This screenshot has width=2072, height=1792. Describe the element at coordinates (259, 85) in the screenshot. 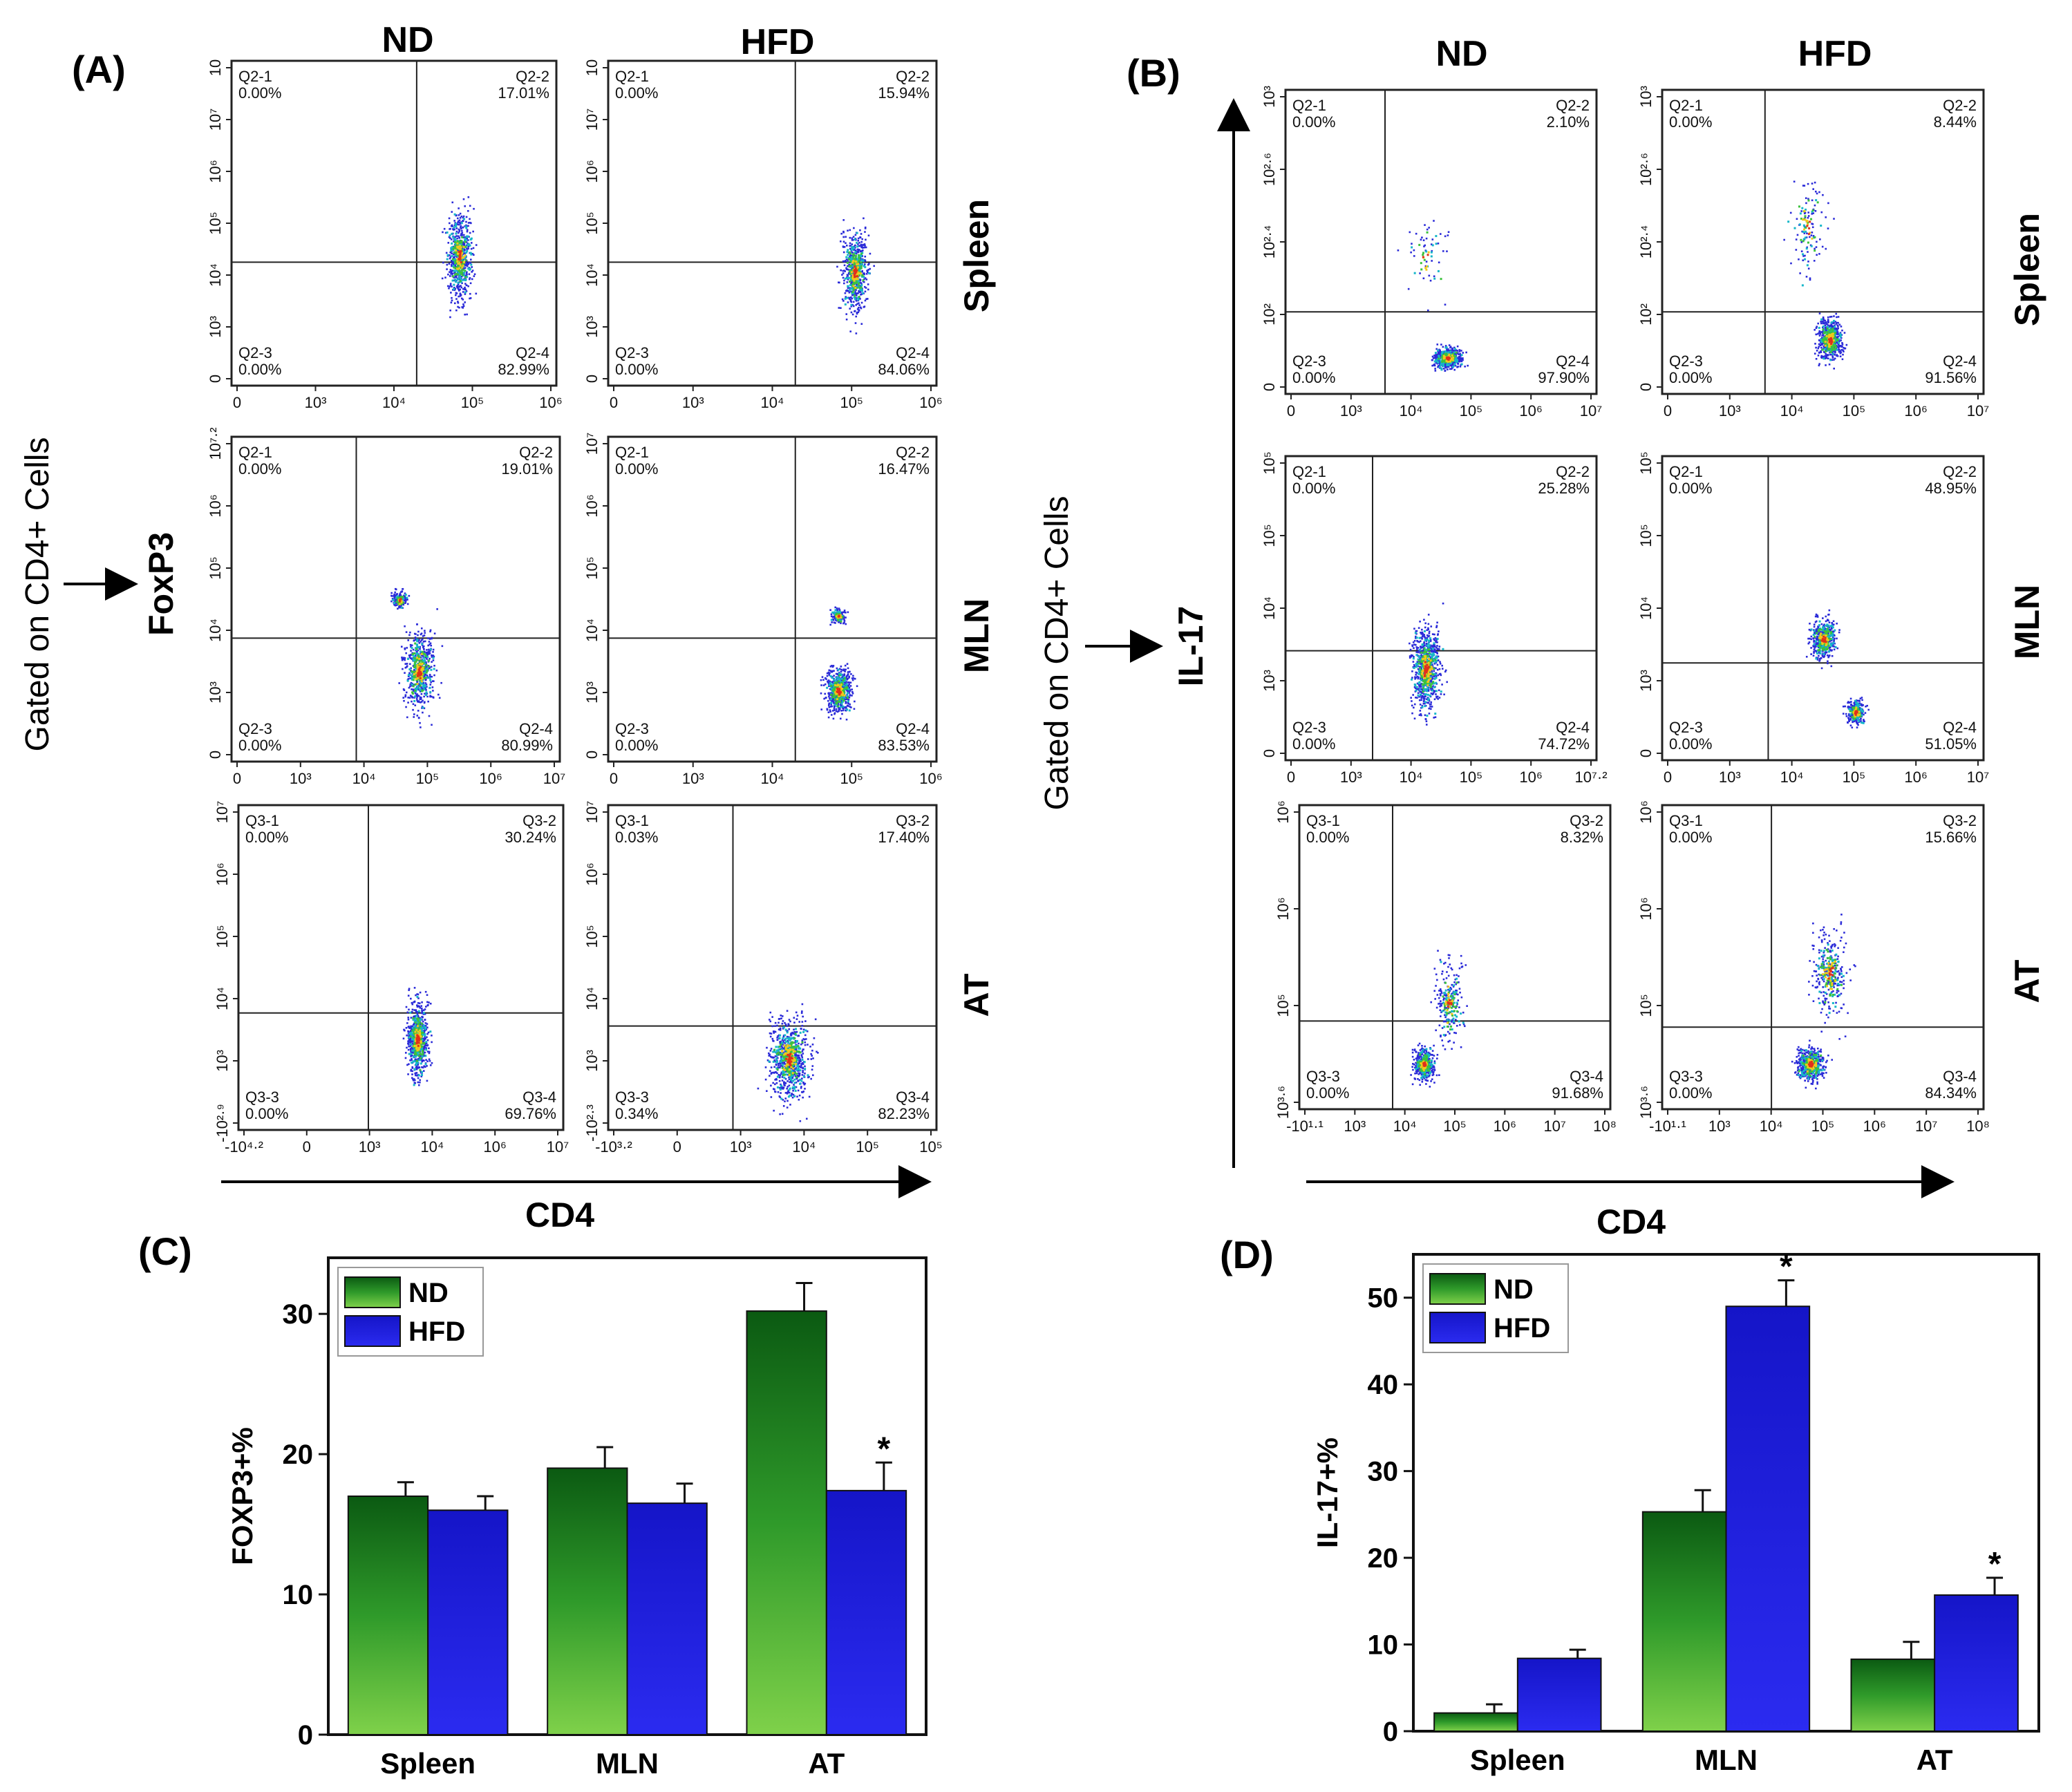

I see `quadrant-label: Q2-1 0.00%` at that location.